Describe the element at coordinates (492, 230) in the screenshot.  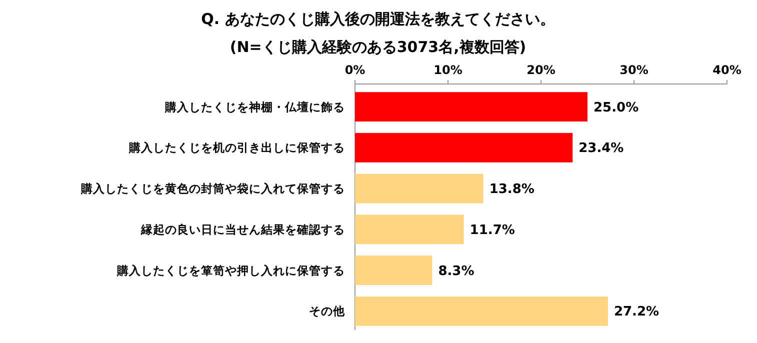
I see `data-label: 11.7%` at that location.